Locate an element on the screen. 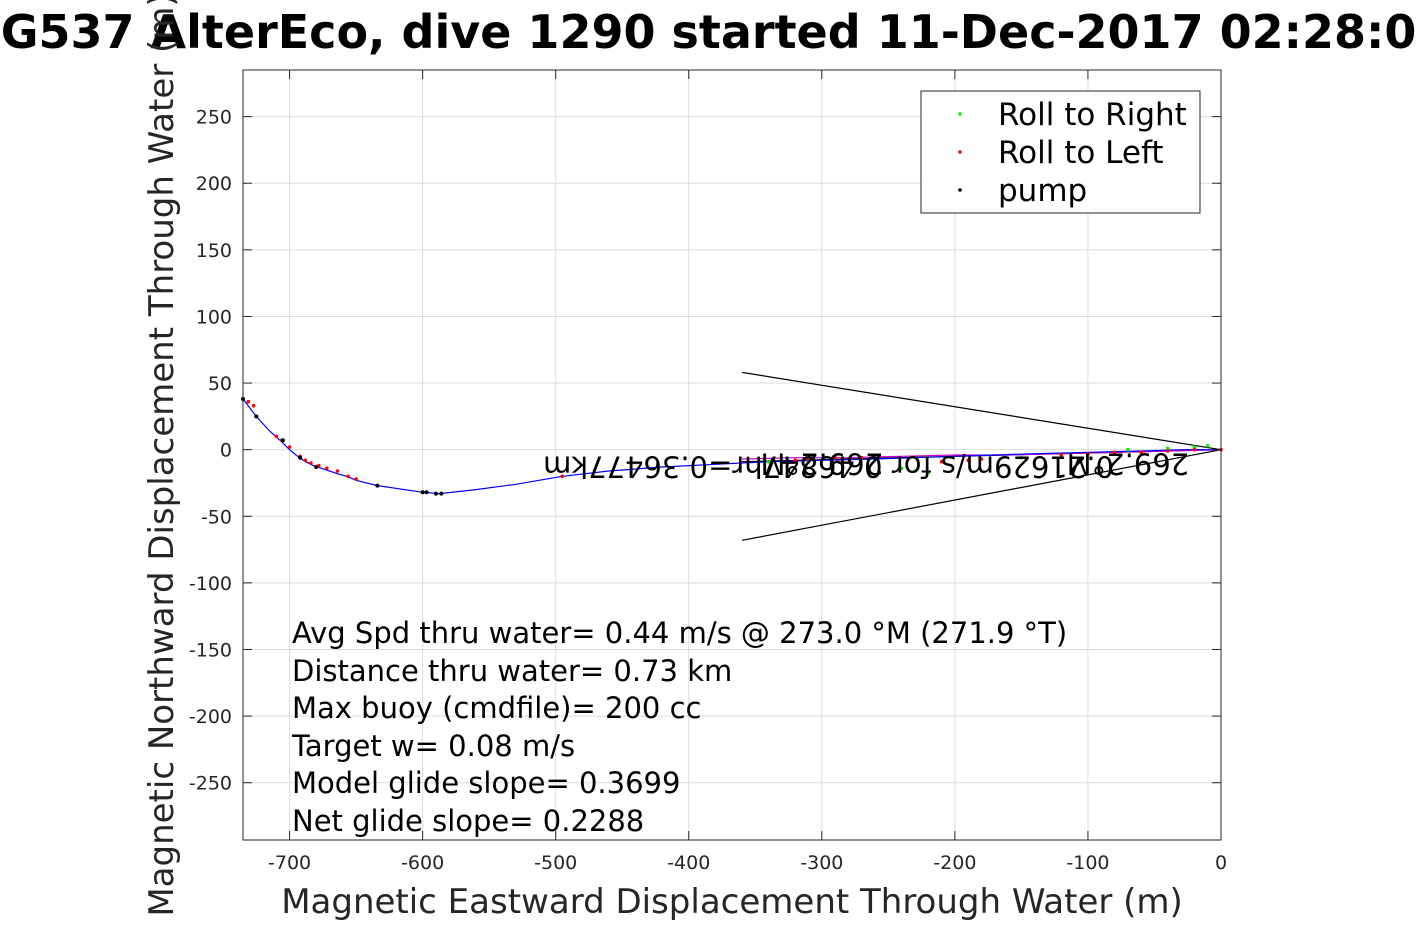 The image size is (1417, 945). legend-marker-pump is located at coordinates (960, 190).